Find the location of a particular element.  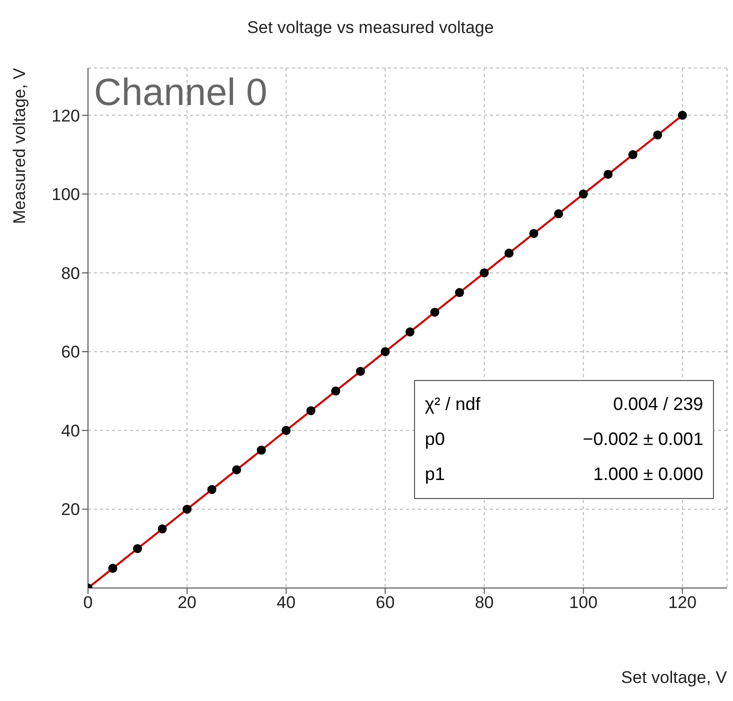

annotation: 1.000 ± 0.000 is located at coordinates (648, 474).